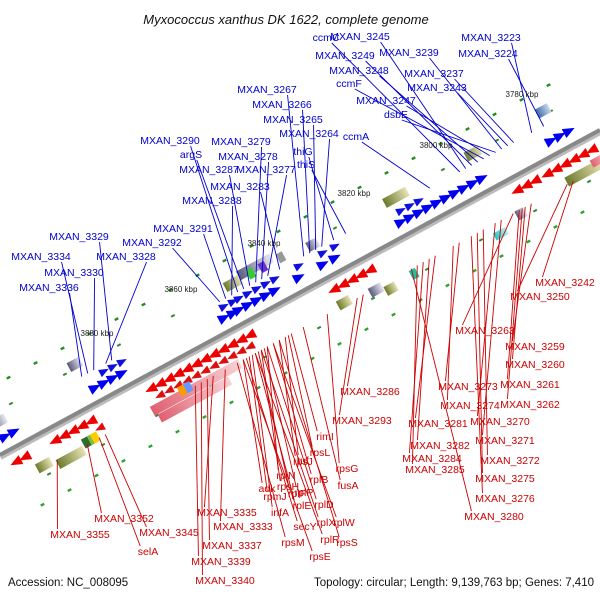  I want to click on red-gene-label: MXAN_3259, so click(535, 347).